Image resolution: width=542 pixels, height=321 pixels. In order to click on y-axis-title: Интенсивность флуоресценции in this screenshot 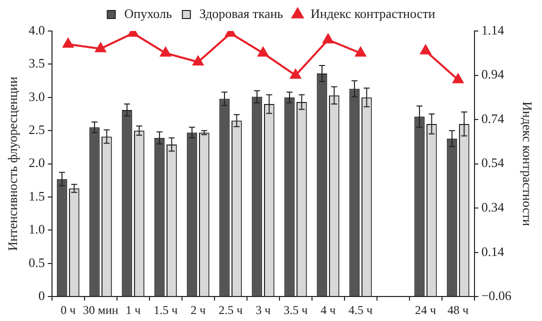, I will do `click(12, 163)`.